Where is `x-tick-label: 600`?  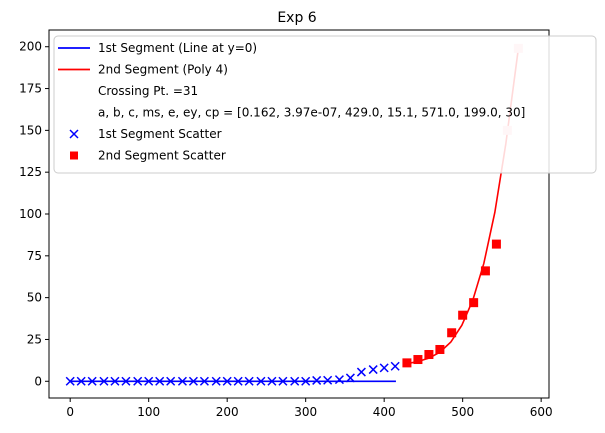 x-tick-label: 600 is located at coordinates (541, 412).